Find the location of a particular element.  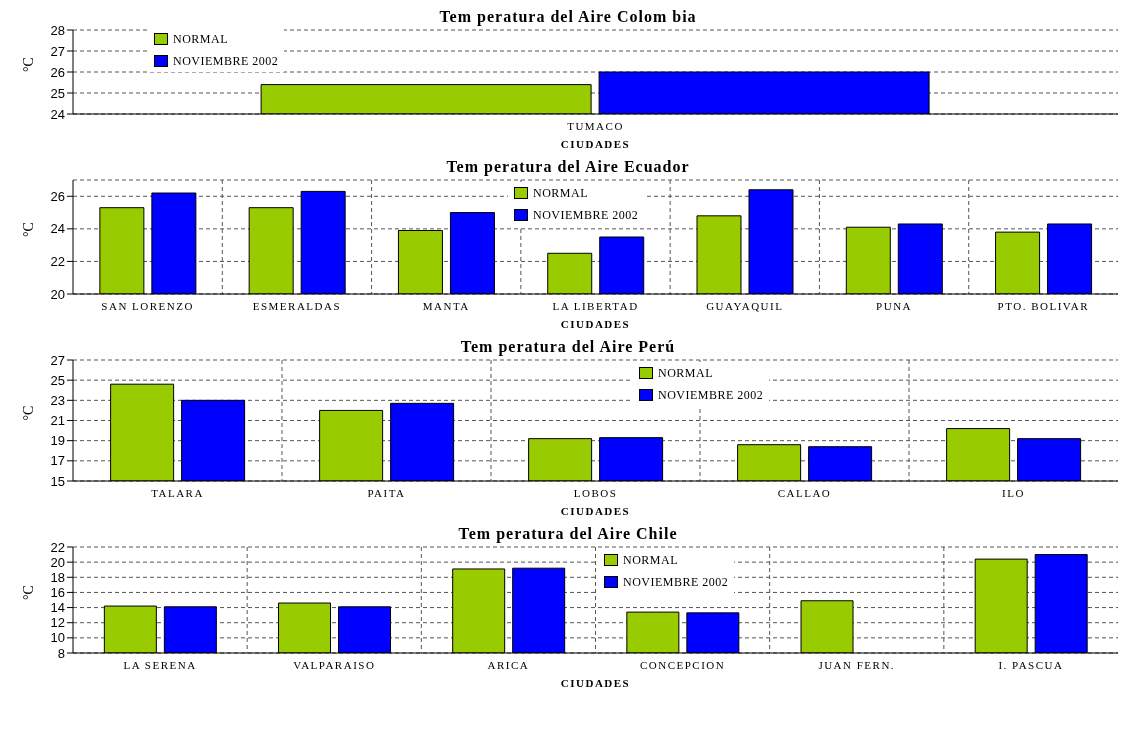

x-tick-label: JUAN FERN. is located at coordinates (857, 664).